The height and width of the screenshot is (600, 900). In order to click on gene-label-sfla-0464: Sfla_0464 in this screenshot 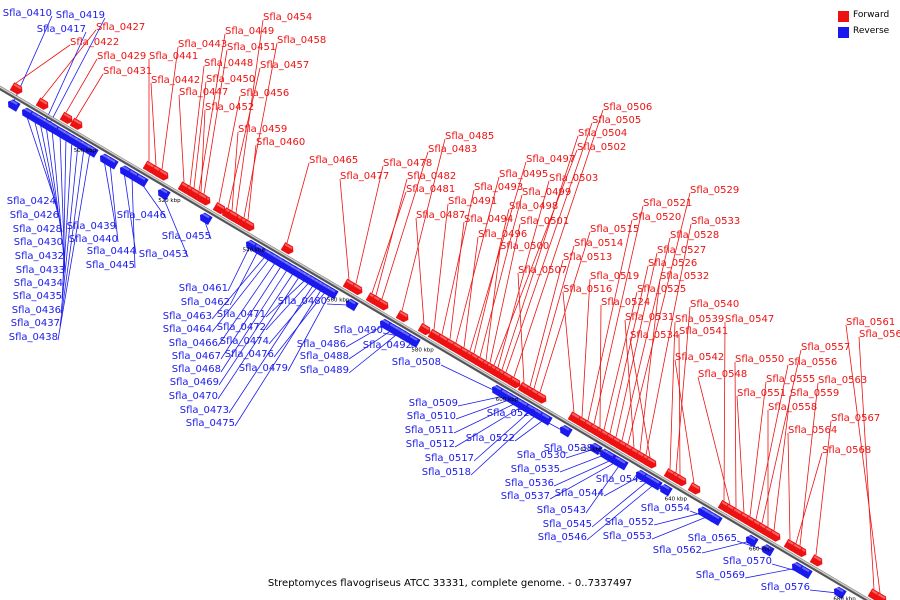, I will do `click(187, 329)`.